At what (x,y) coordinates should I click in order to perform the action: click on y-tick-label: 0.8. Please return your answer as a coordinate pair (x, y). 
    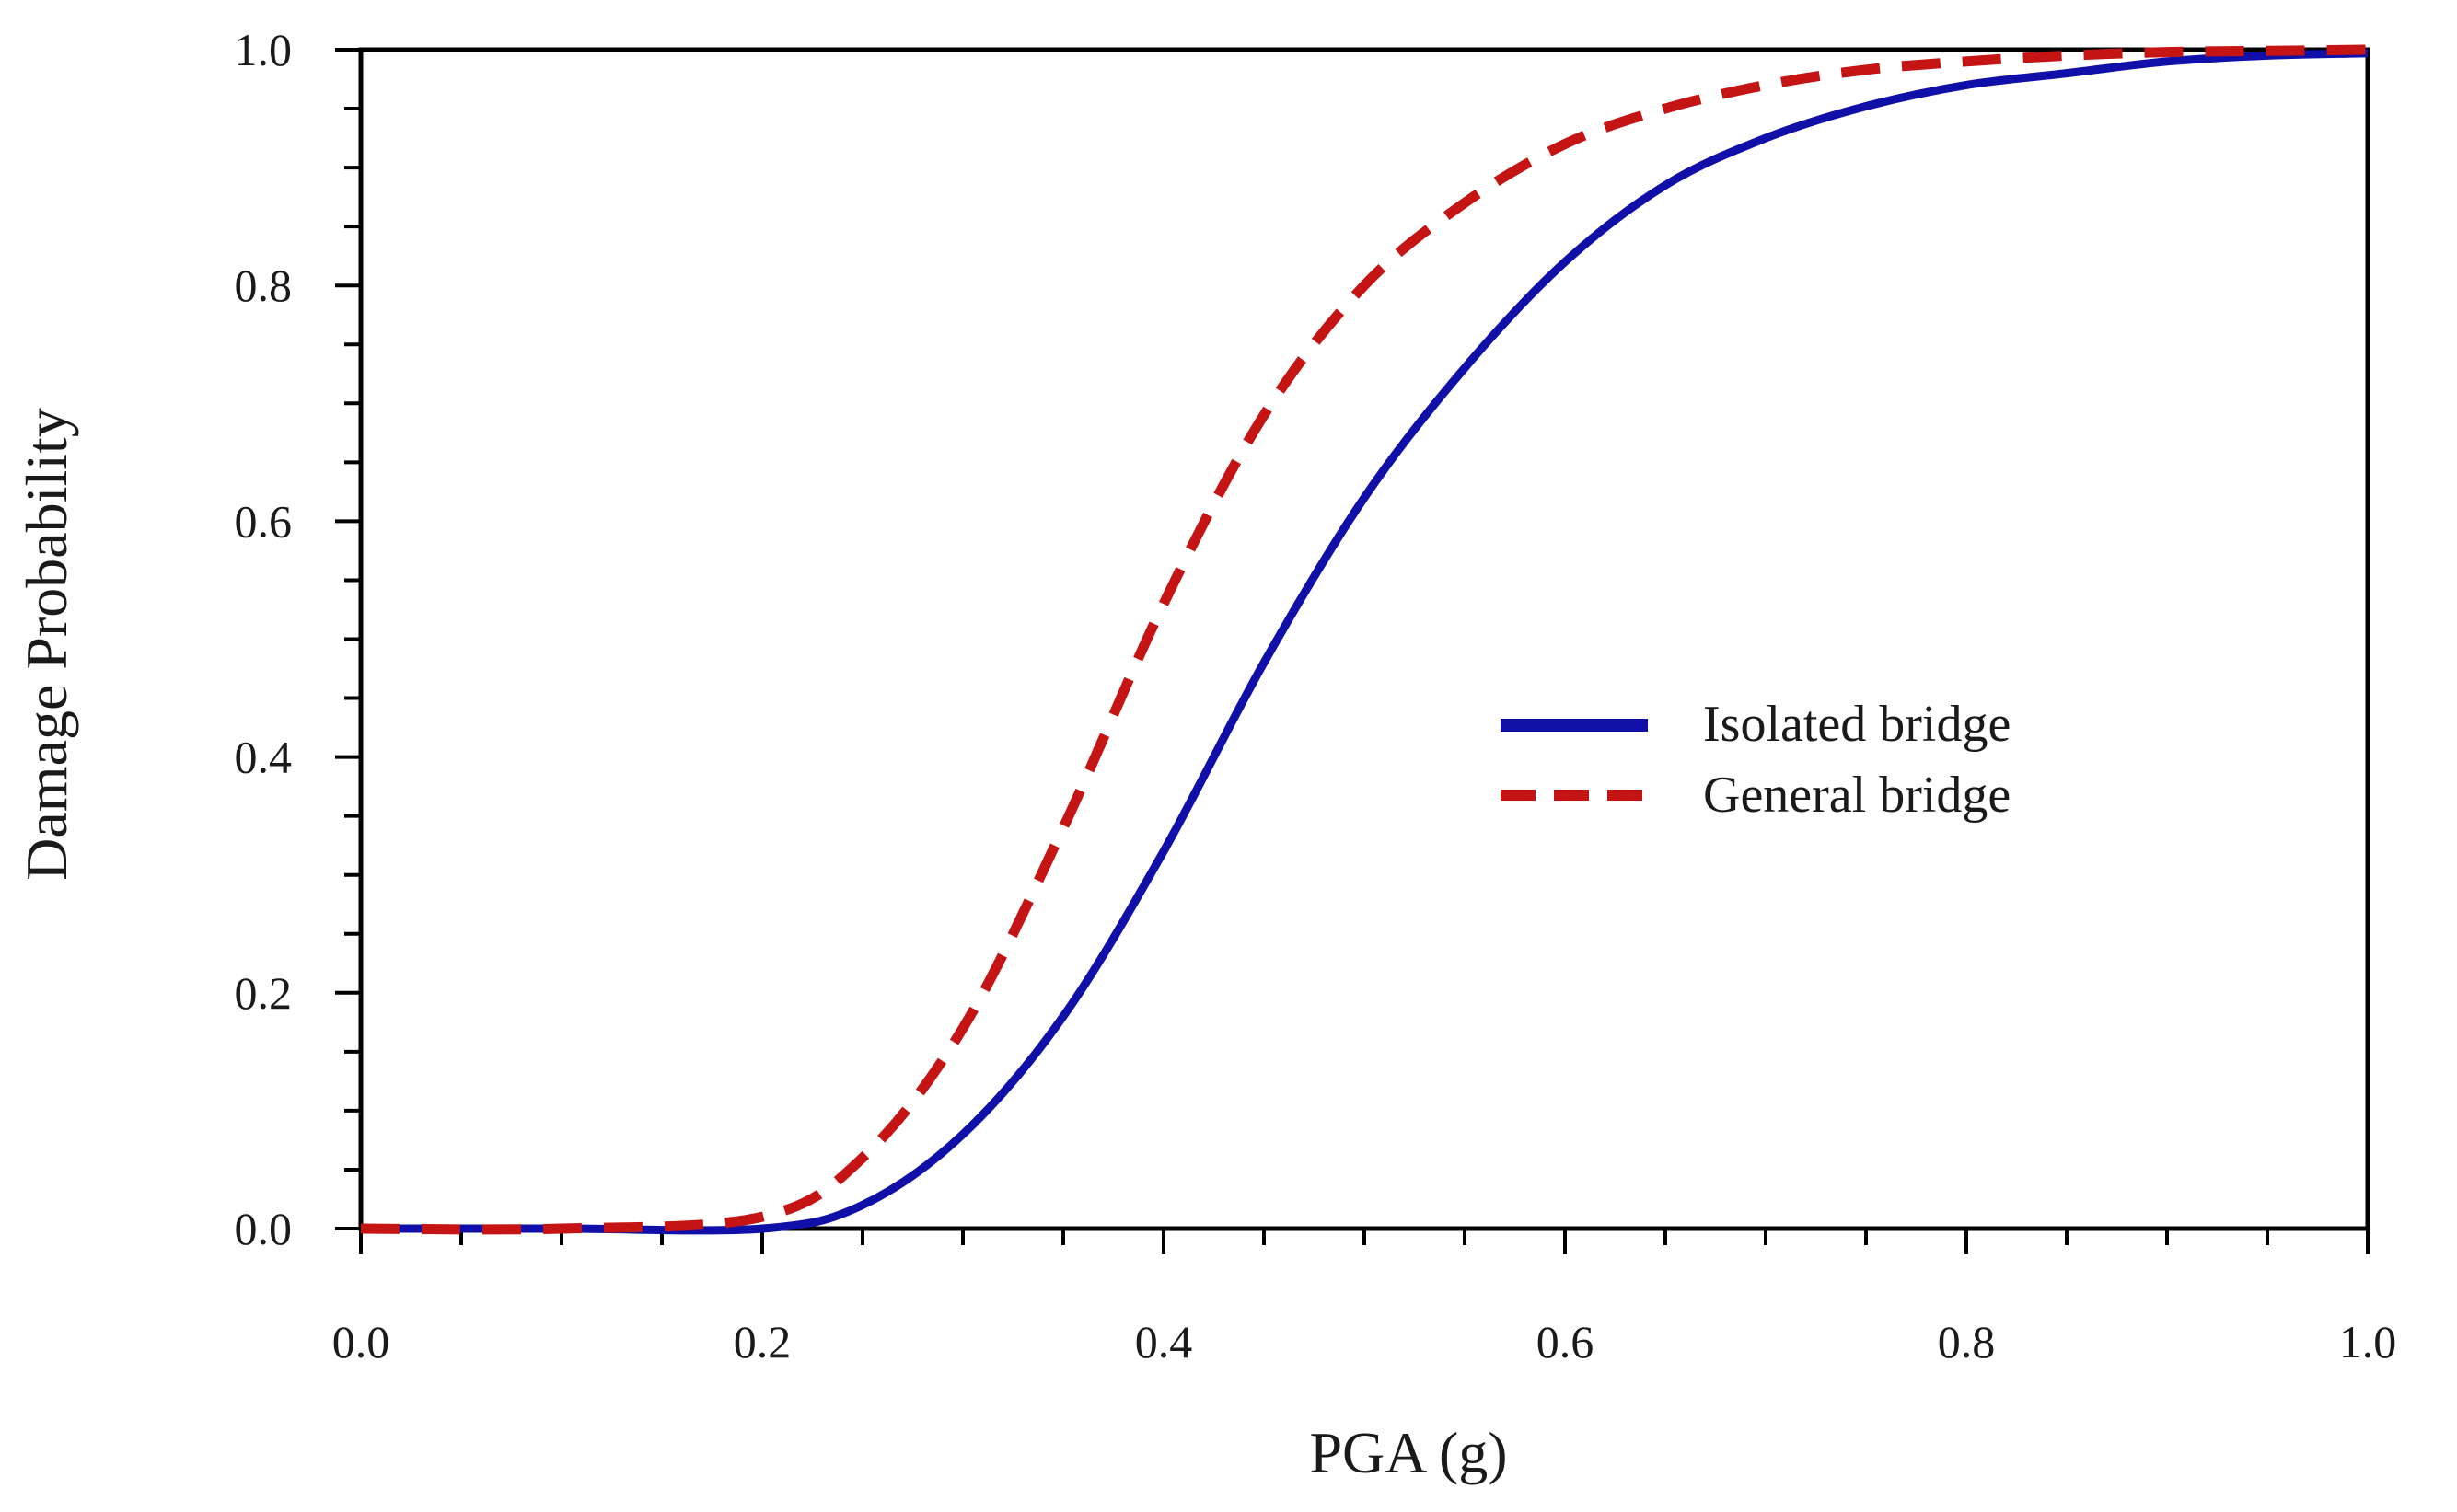
    Looking at the image, I should click on (264, 285).